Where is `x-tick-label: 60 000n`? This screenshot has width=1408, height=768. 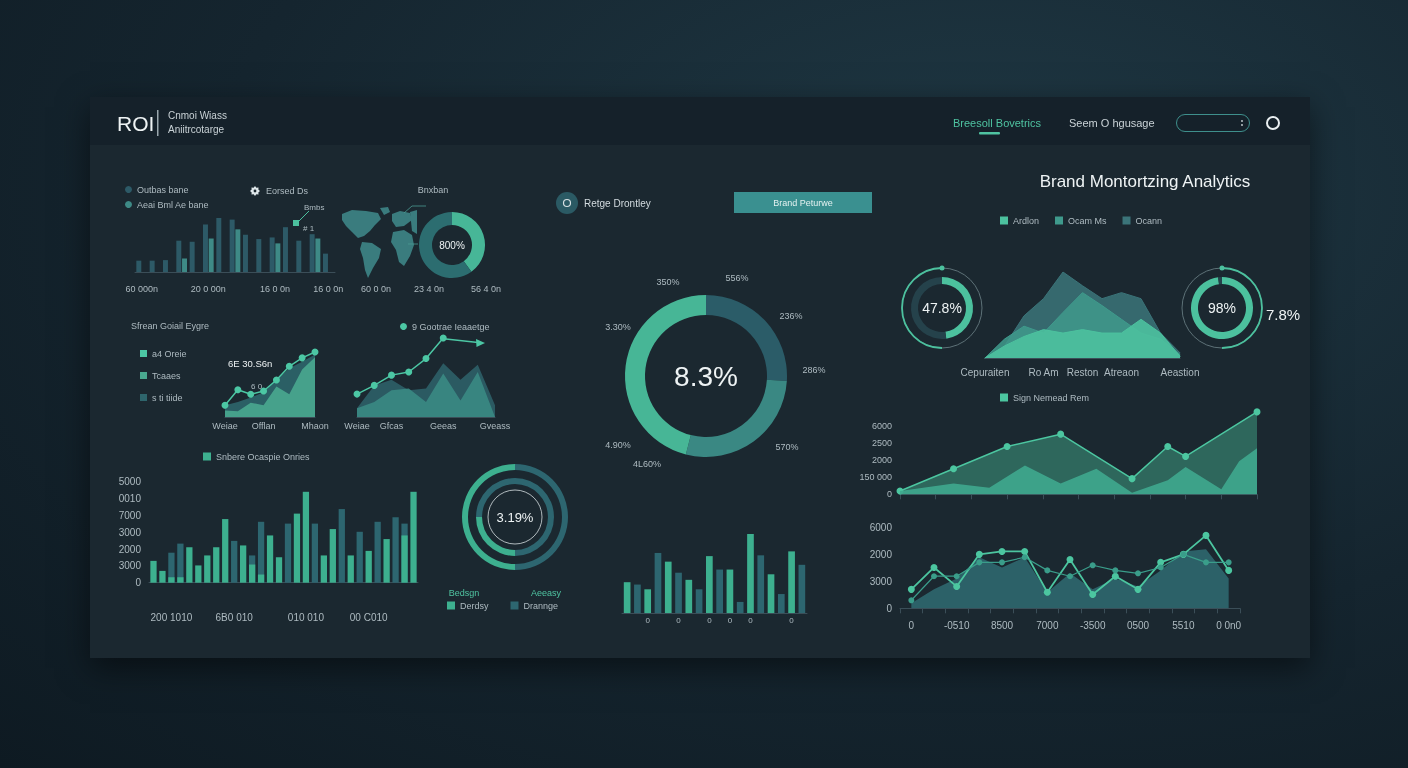
x-tick-label: 60 000n is located at coordinates (141, 288).